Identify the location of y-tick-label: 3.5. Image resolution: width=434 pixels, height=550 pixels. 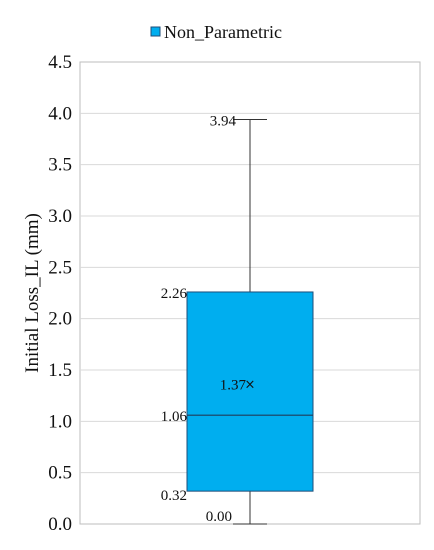
(60, 165).